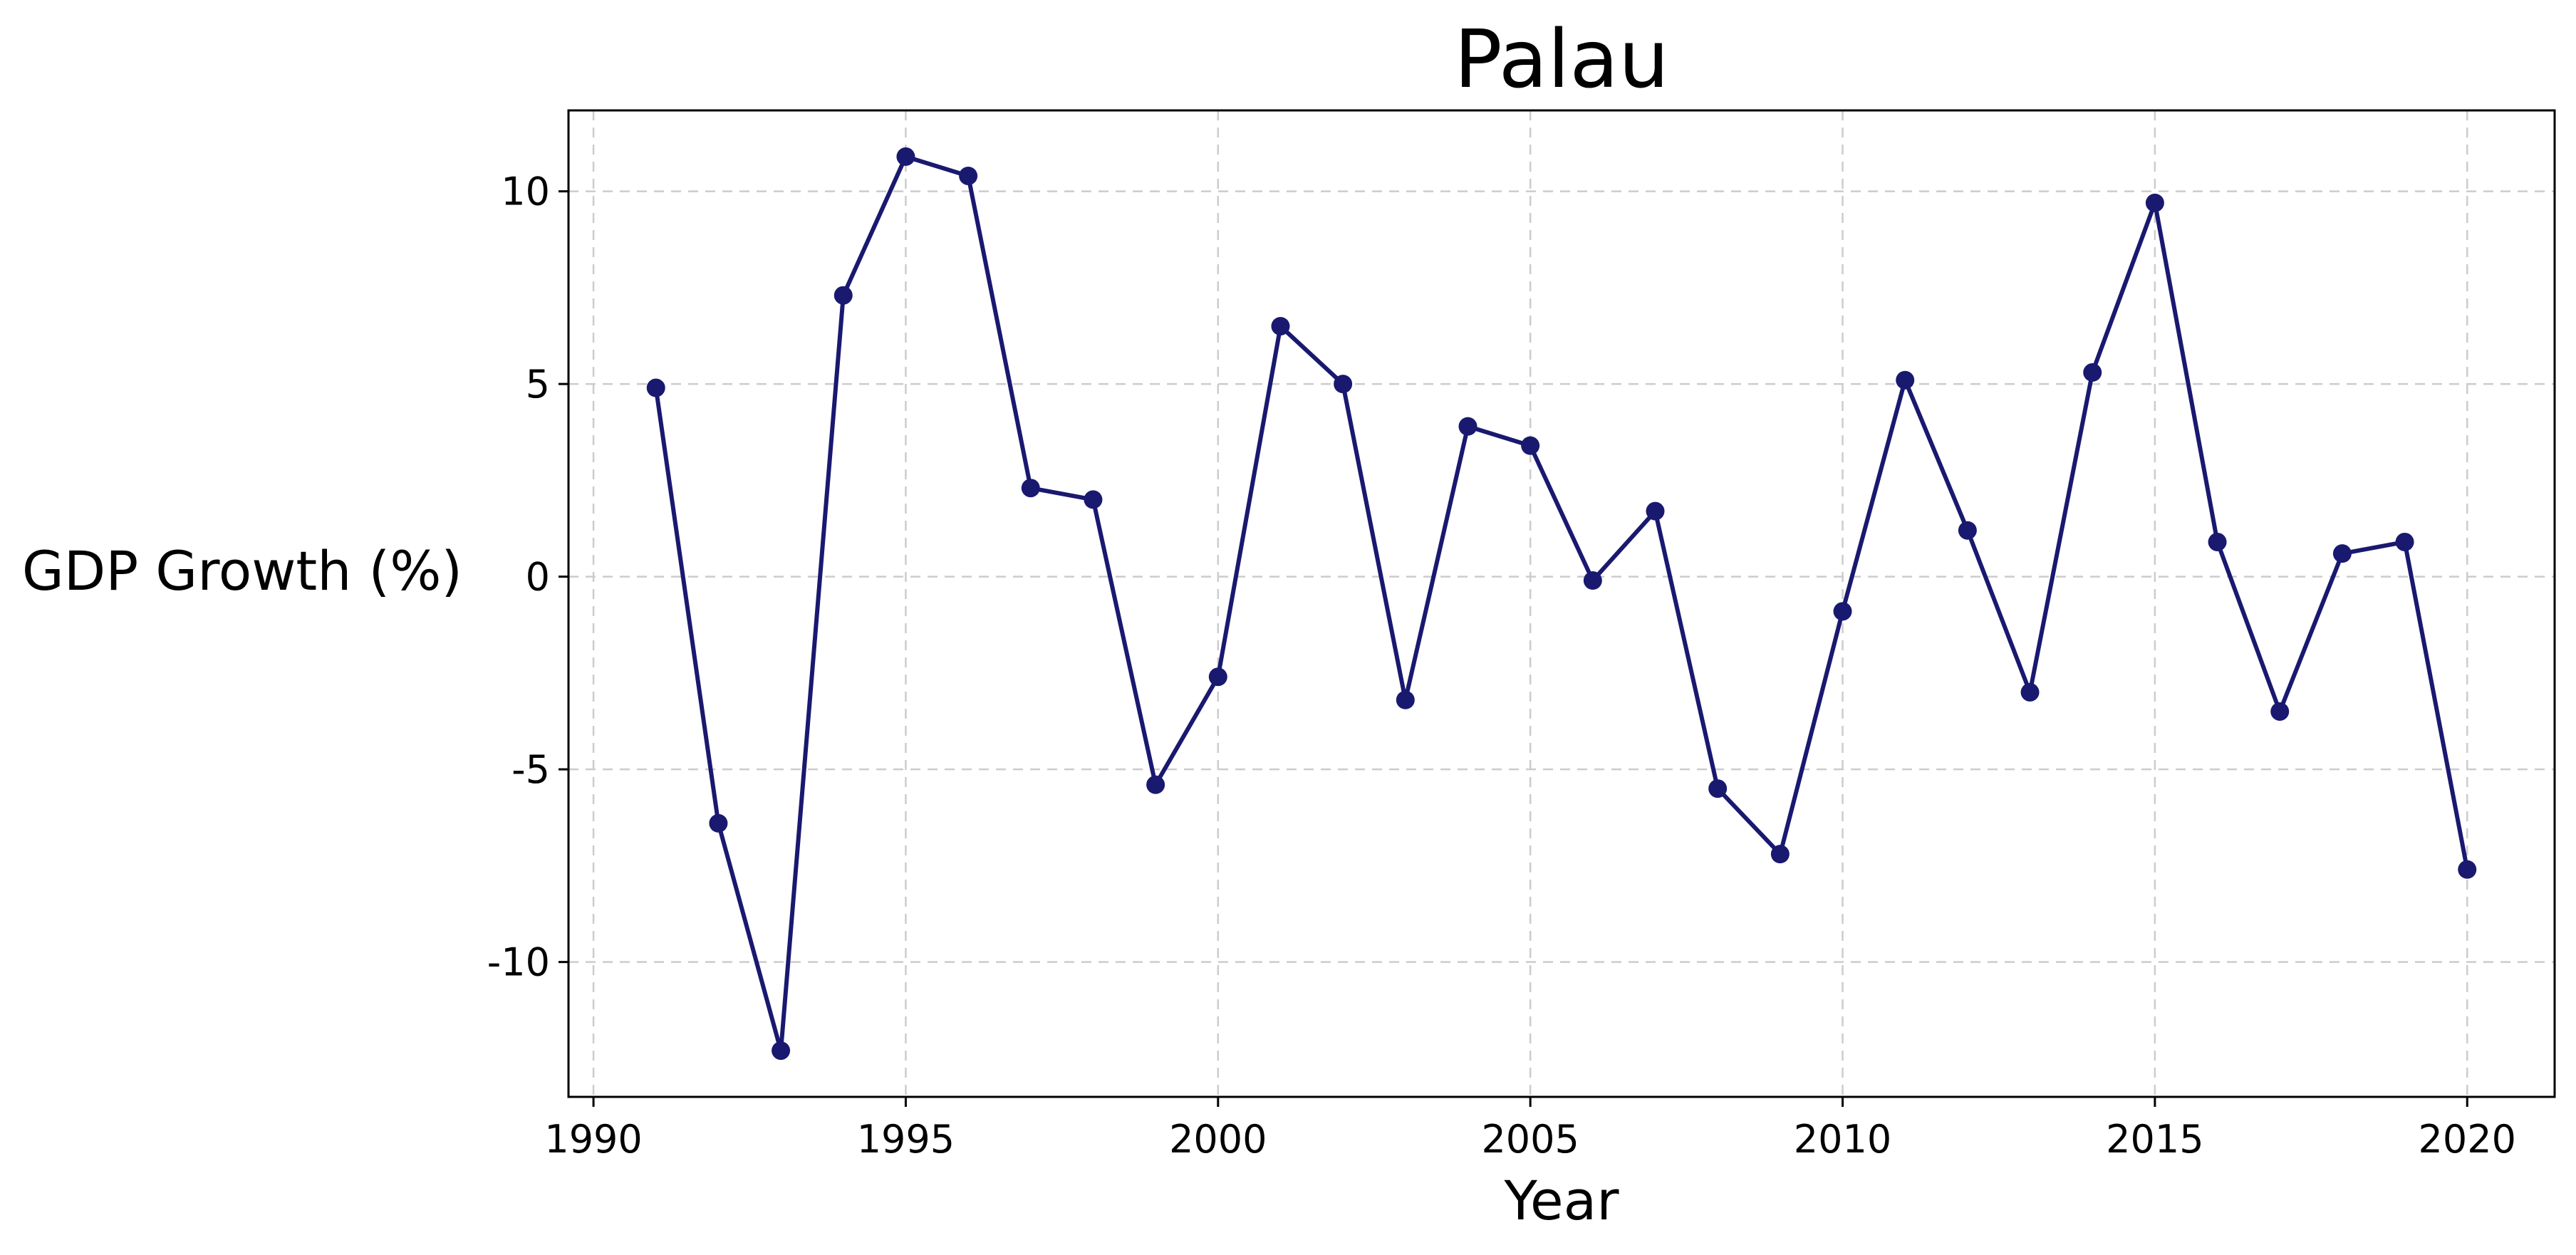 The height and width of the screenshot is (1255, 2576). What do you see at coordinates (530, 769) in the screenshot?
I see `y-tick-label: -5` at bounding box center [530, 769].